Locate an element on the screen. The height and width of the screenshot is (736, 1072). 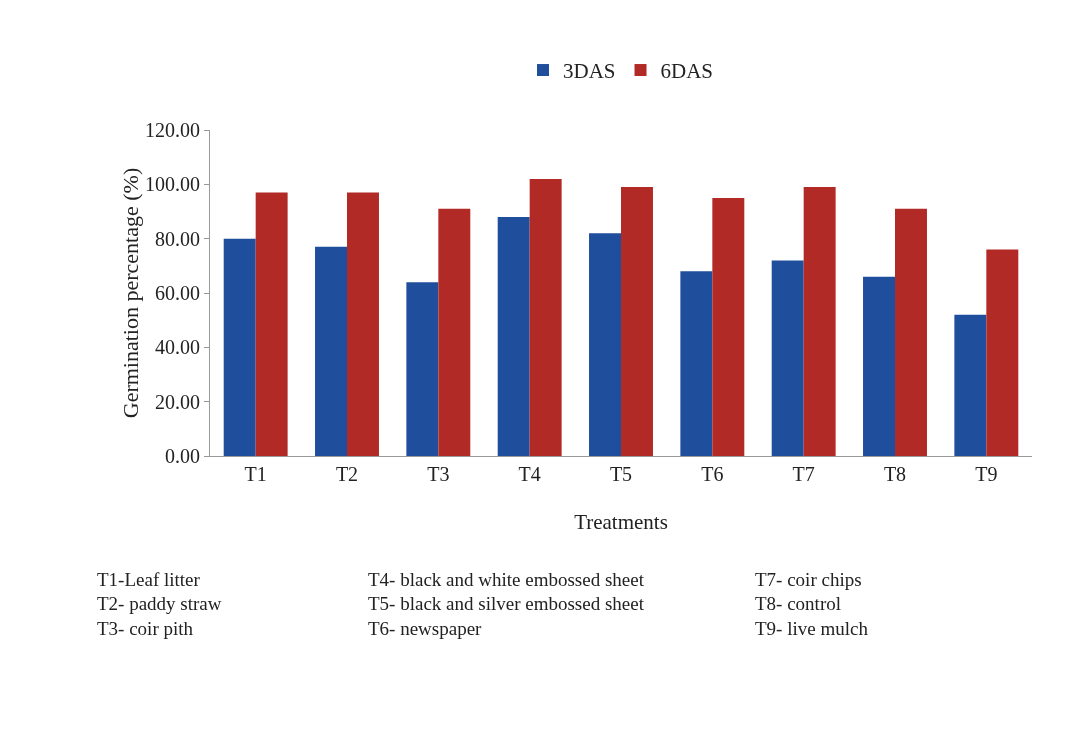
legend-label: 3DAS is located at coordinates (589, 71).